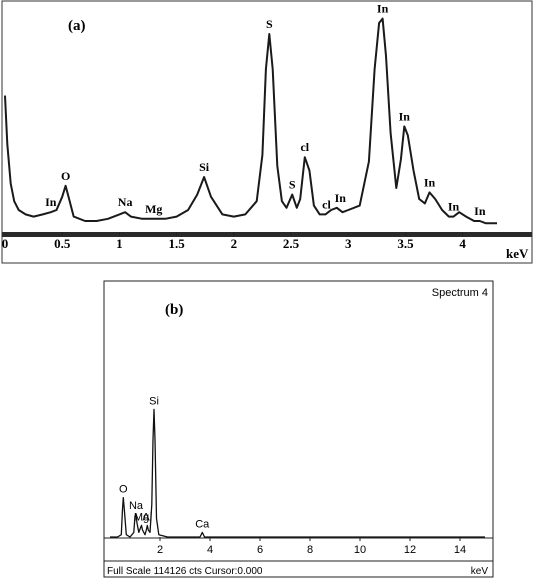 Image resolution: width=534 pixels, height=582 pixels. I want to click on spectrum-a-x-axis-label: keV, so click(517, 253).